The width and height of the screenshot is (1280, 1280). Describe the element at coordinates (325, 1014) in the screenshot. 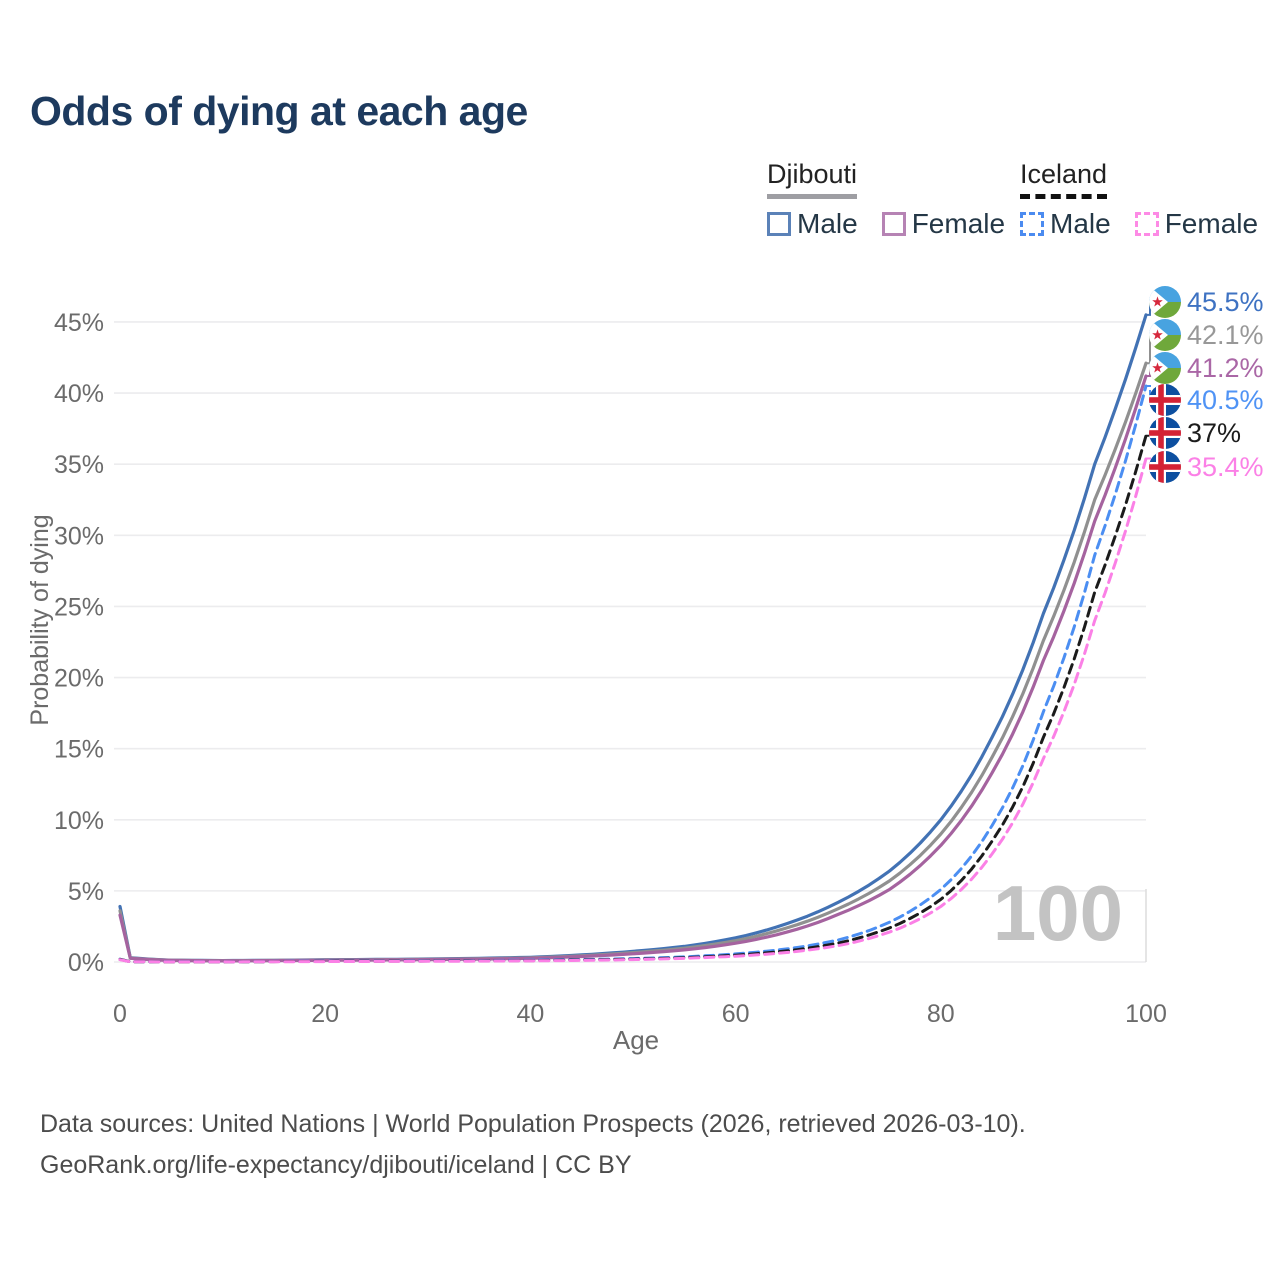

I see `x-tick-label: 20` at that location.